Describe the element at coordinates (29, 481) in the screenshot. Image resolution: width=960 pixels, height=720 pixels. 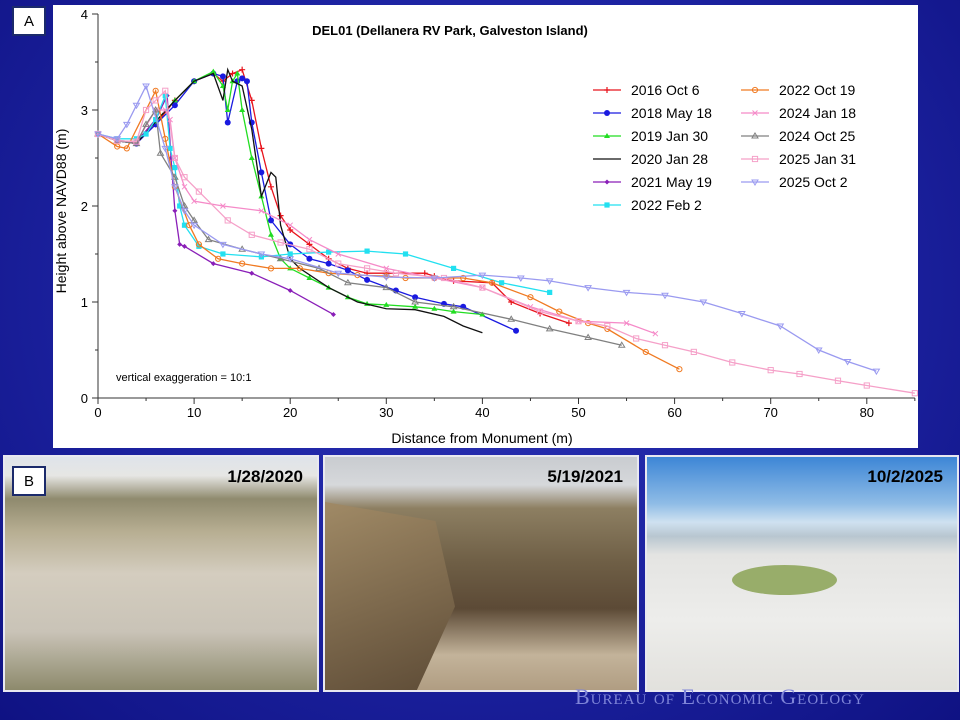
I see `panel-b-label: B` at that location.